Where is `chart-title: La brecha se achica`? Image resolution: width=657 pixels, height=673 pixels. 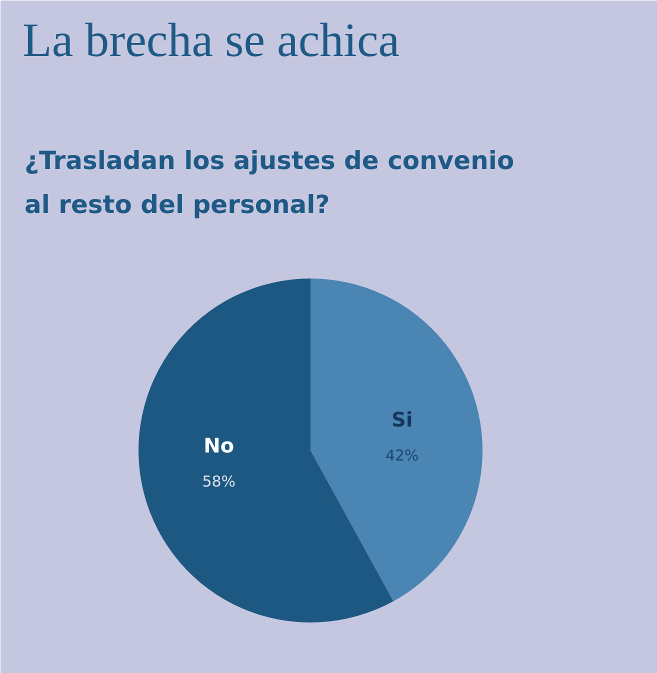
chart-title: La brecha se achica is located at coordinates (211, 40).